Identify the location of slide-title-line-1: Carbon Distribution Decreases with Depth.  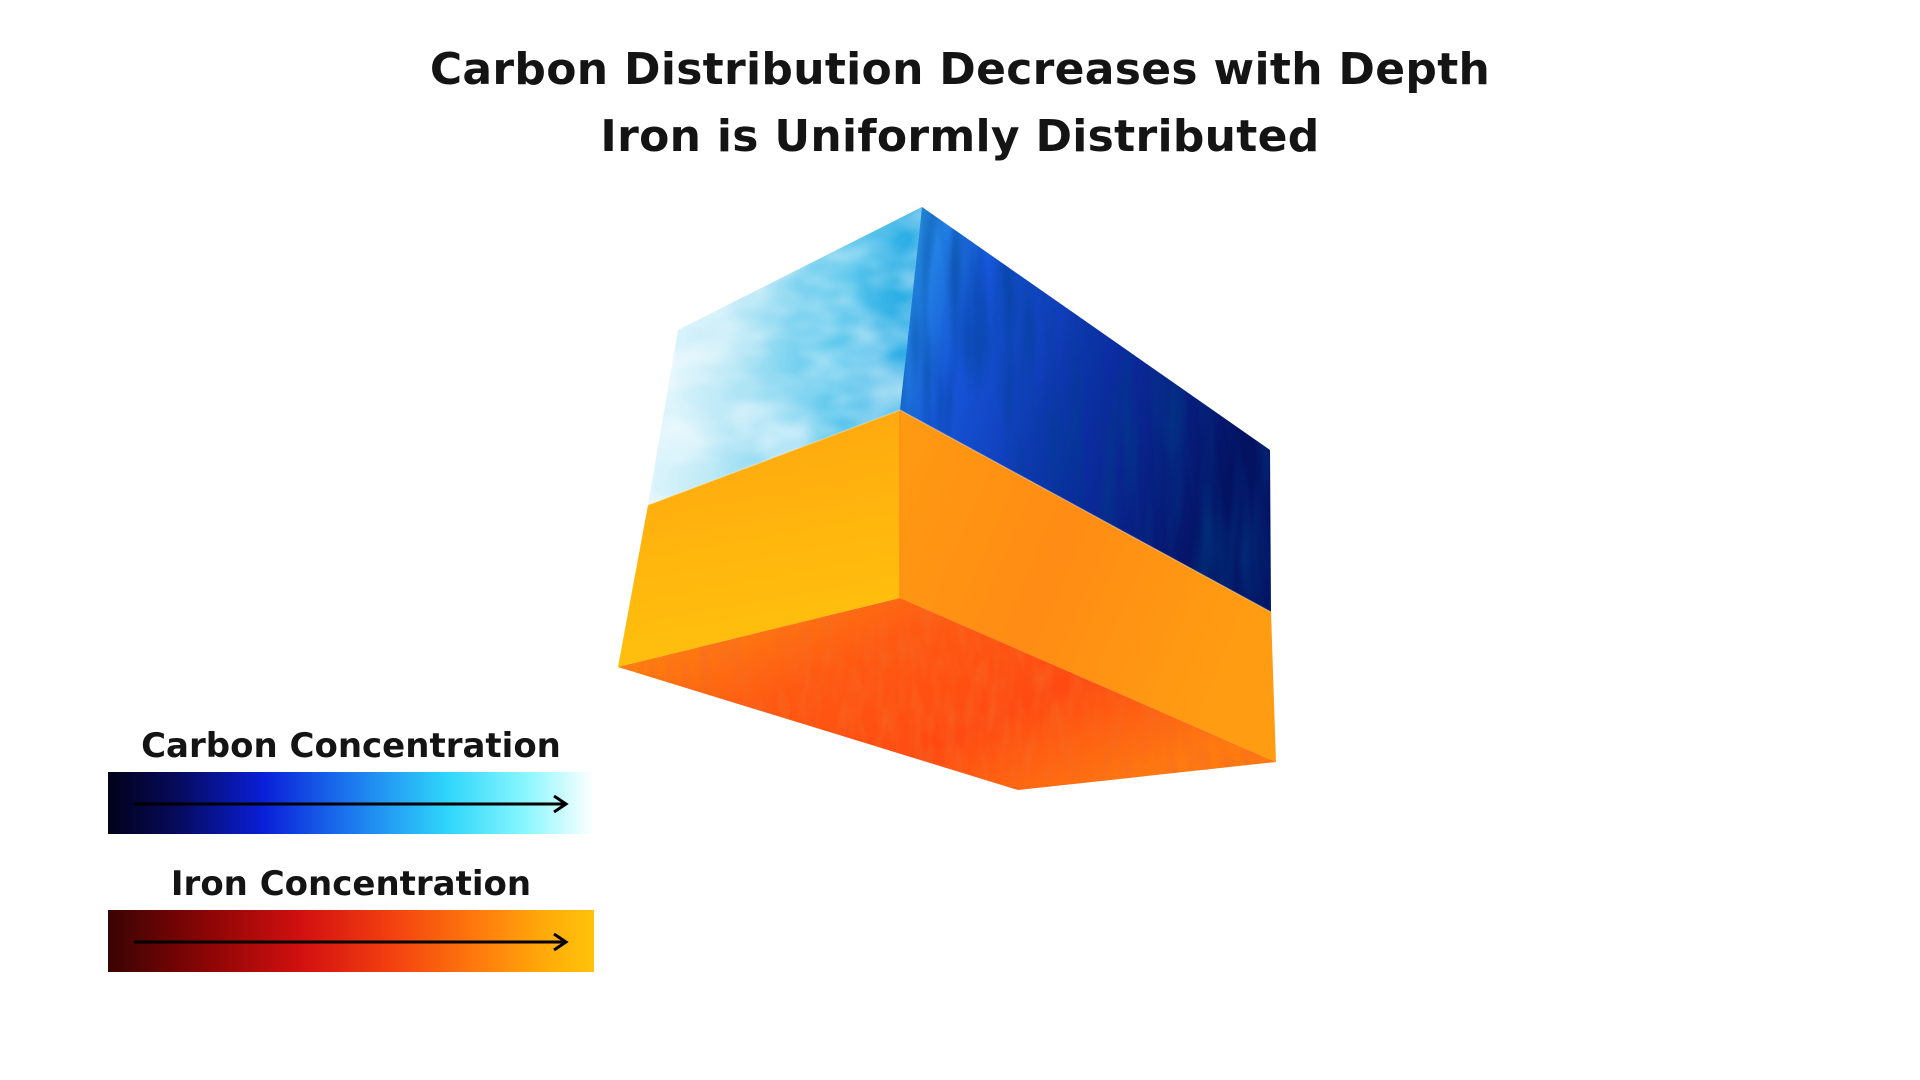
(960, 69).